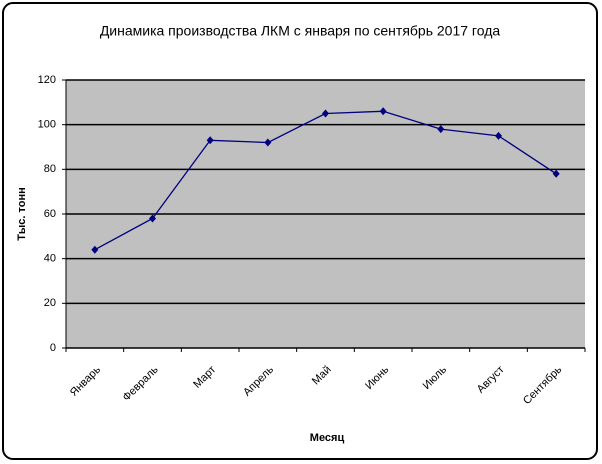 This screenshot has height=464, width=602. What do you see at coordinates (327, 438) in the screenshot?
I see `x-axis-title: Месяц` at bounding box center [327, 438].